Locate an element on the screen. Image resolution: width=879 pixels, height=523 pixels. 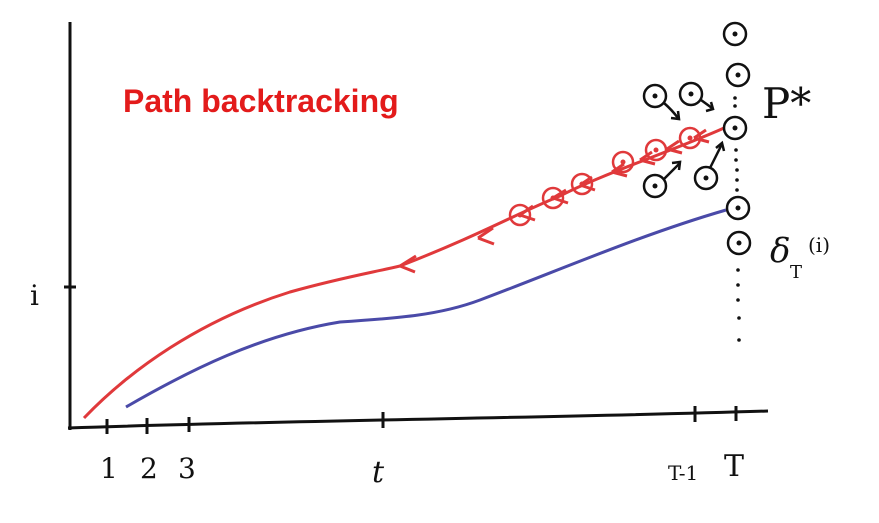
delta-symbol: δ is located at coordinates (780, 251).